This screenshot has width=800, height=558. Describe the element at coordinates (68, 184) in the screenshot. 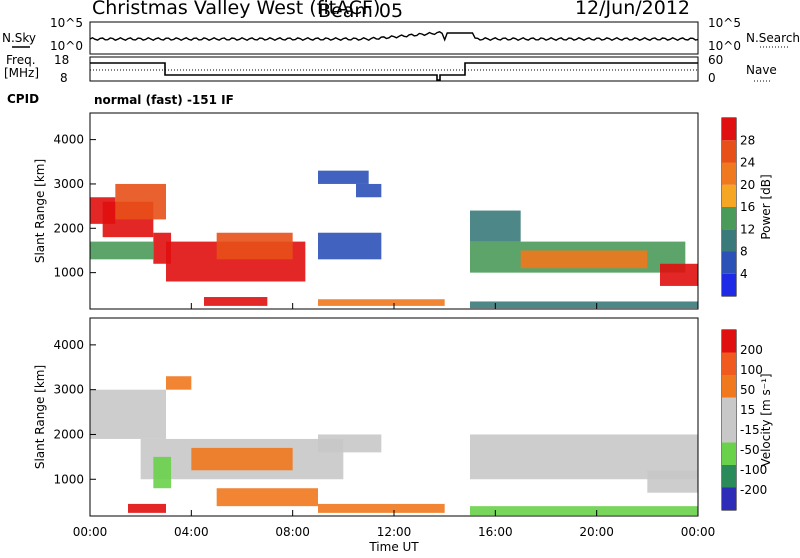

I see `power-y-tick-label: 3000` at that location.